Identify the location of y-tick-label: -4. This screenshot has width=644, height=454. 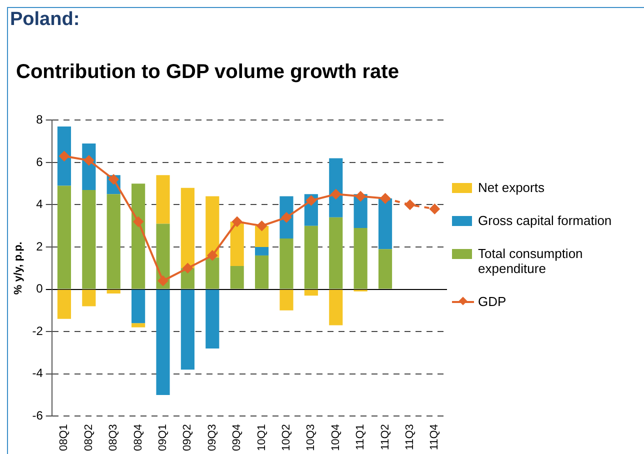
(38, 373).